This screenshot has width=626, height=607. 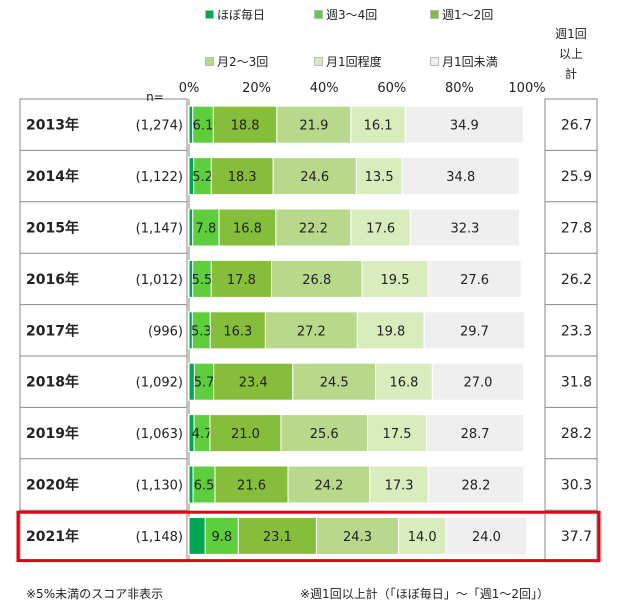 What do you see at coordinates (159, 537) in the screenshot?
I see `n-value: (1,148)` at bounding box center [159, 537].